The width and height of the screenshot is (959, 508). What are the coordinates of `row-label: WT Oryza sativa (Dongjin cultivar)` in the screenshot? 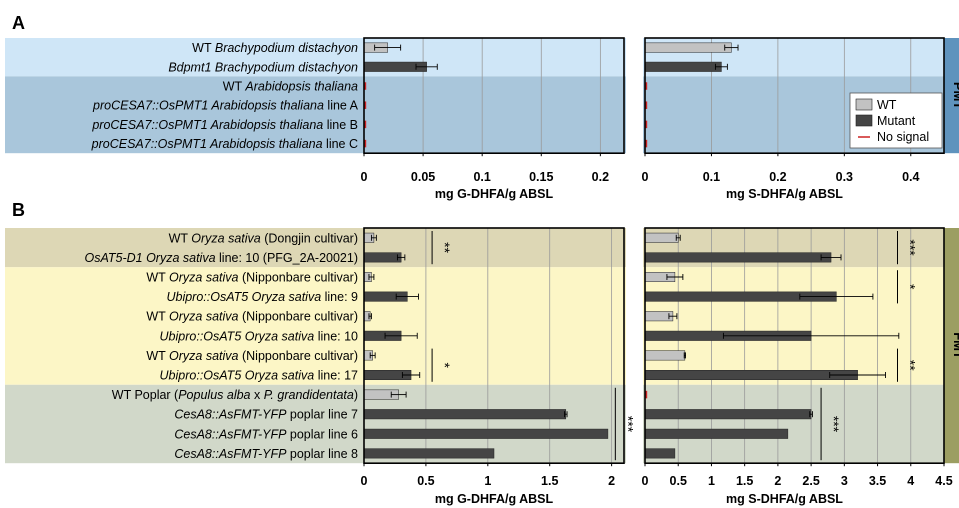 It's located at (263, 238).